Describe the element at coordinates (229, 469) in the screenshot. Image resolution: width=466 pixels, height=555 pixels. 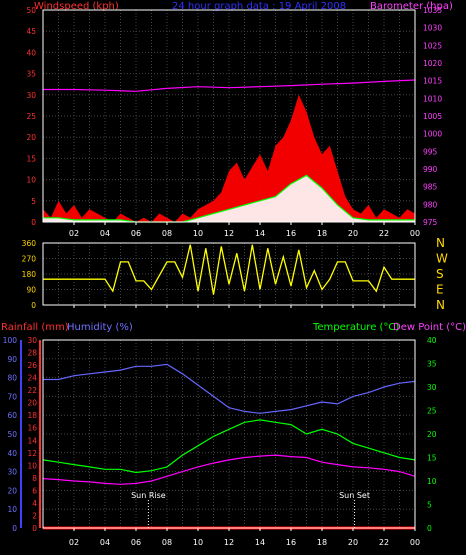
I see `dew-point-line` at that location.